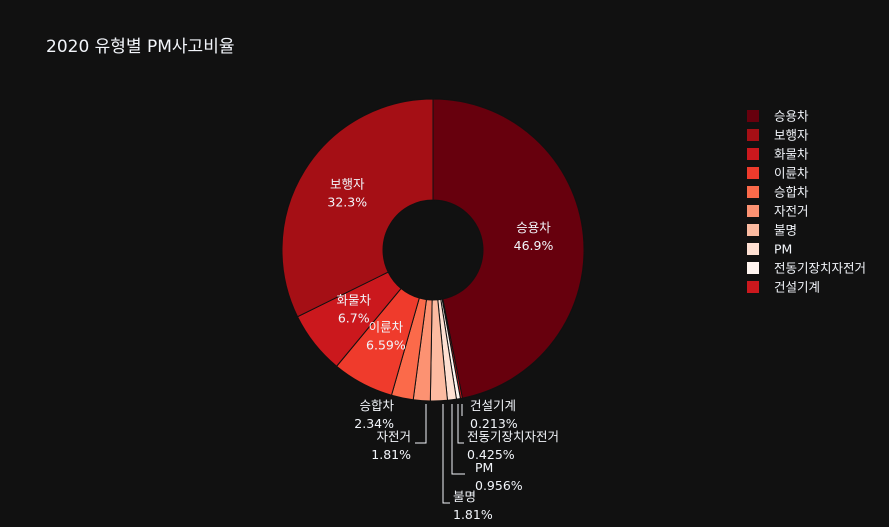 This screenshot has width=889, height=527. I want to click on legend-item-자전거: 자전거, so click(778, 211).